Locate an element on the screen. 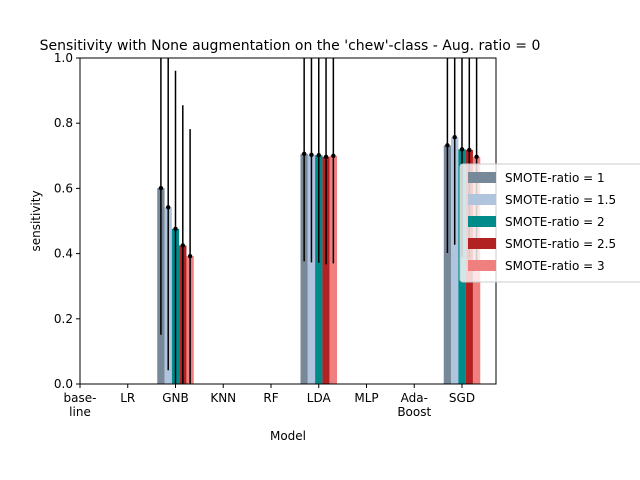 Image resolution: width=640 pixels, height=480 pixels. x-tick-label: SGD is located at coordinates (462, 398).